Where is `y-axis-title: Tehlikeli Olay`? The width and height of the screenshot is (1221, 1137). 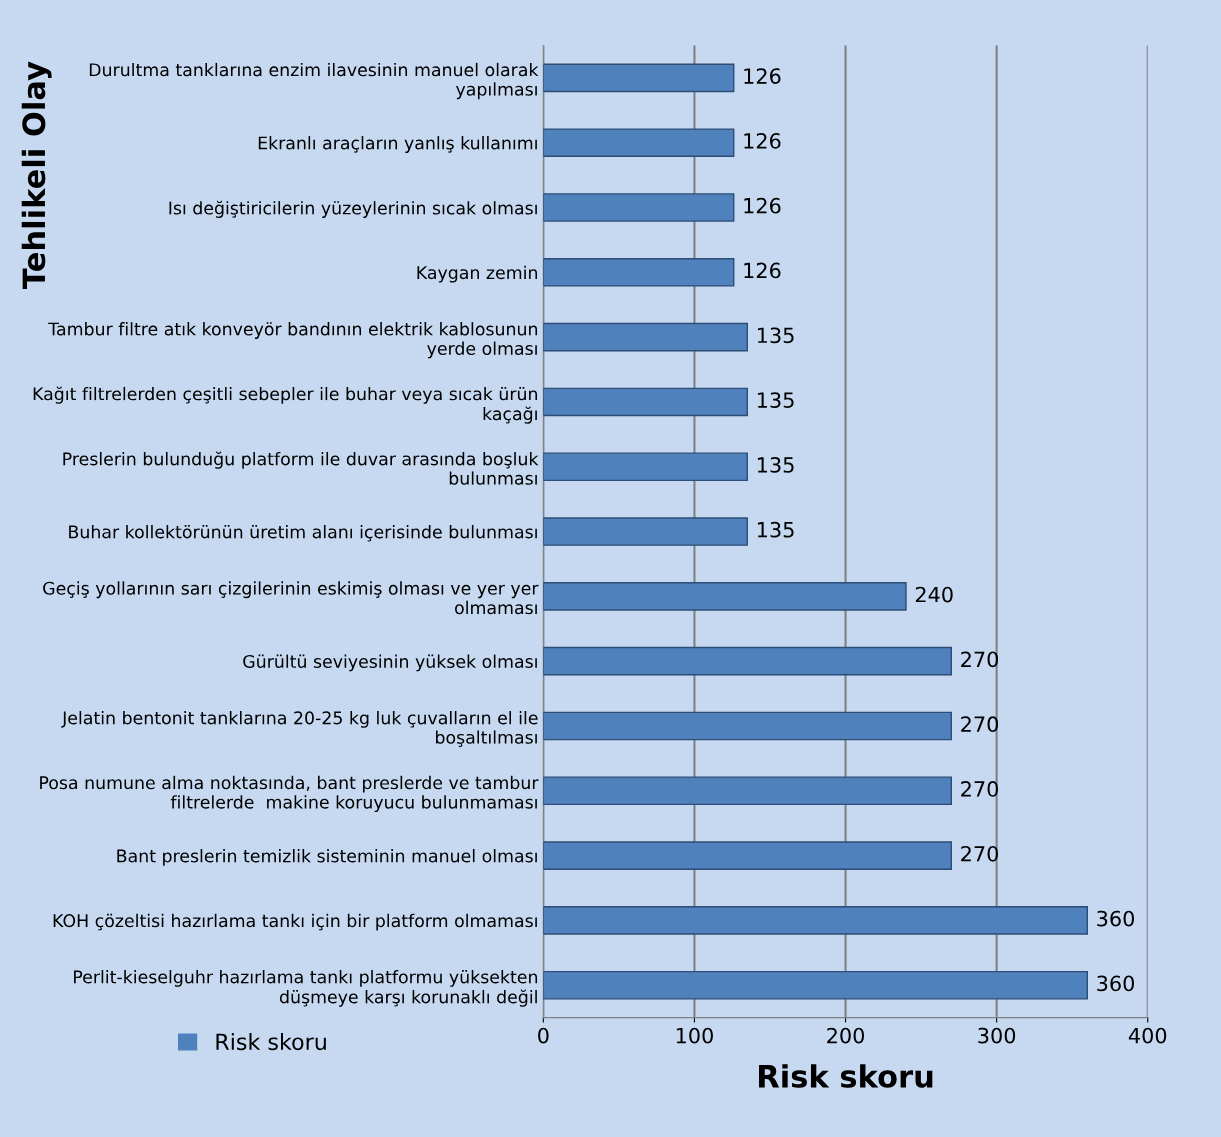 y-axis-title: Tehlikeli Olay is located at coordinates (36, 175).